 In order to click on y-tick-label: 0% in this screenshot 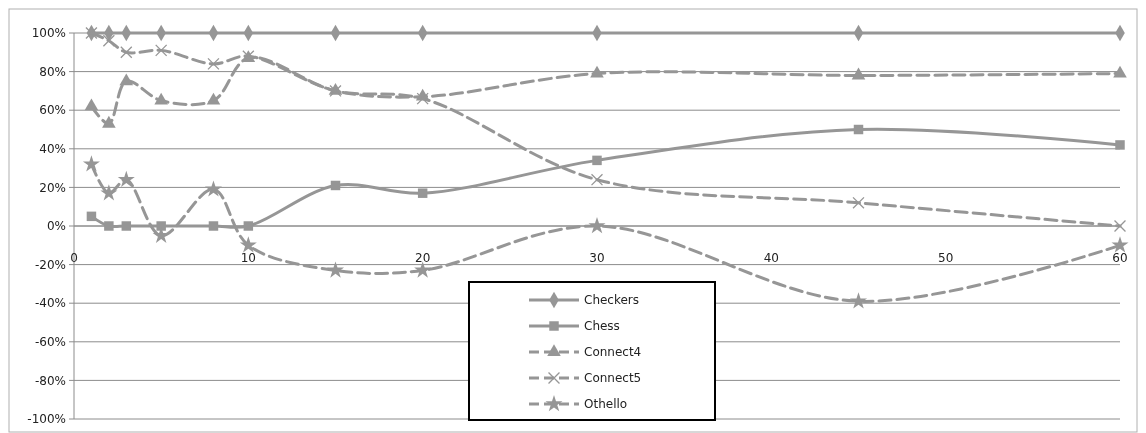, I will do `click(56, 226)`.